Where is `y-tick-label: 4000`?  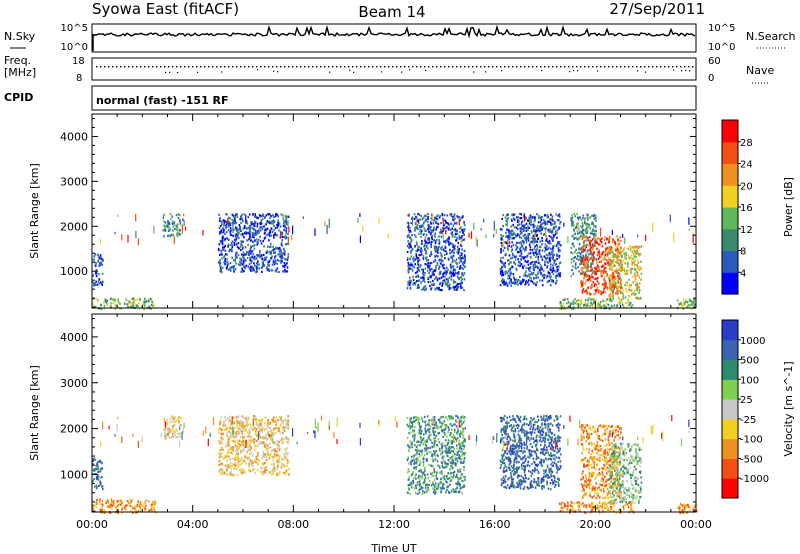 y-tick-label: 4000 is located at coordinates (74, 136).